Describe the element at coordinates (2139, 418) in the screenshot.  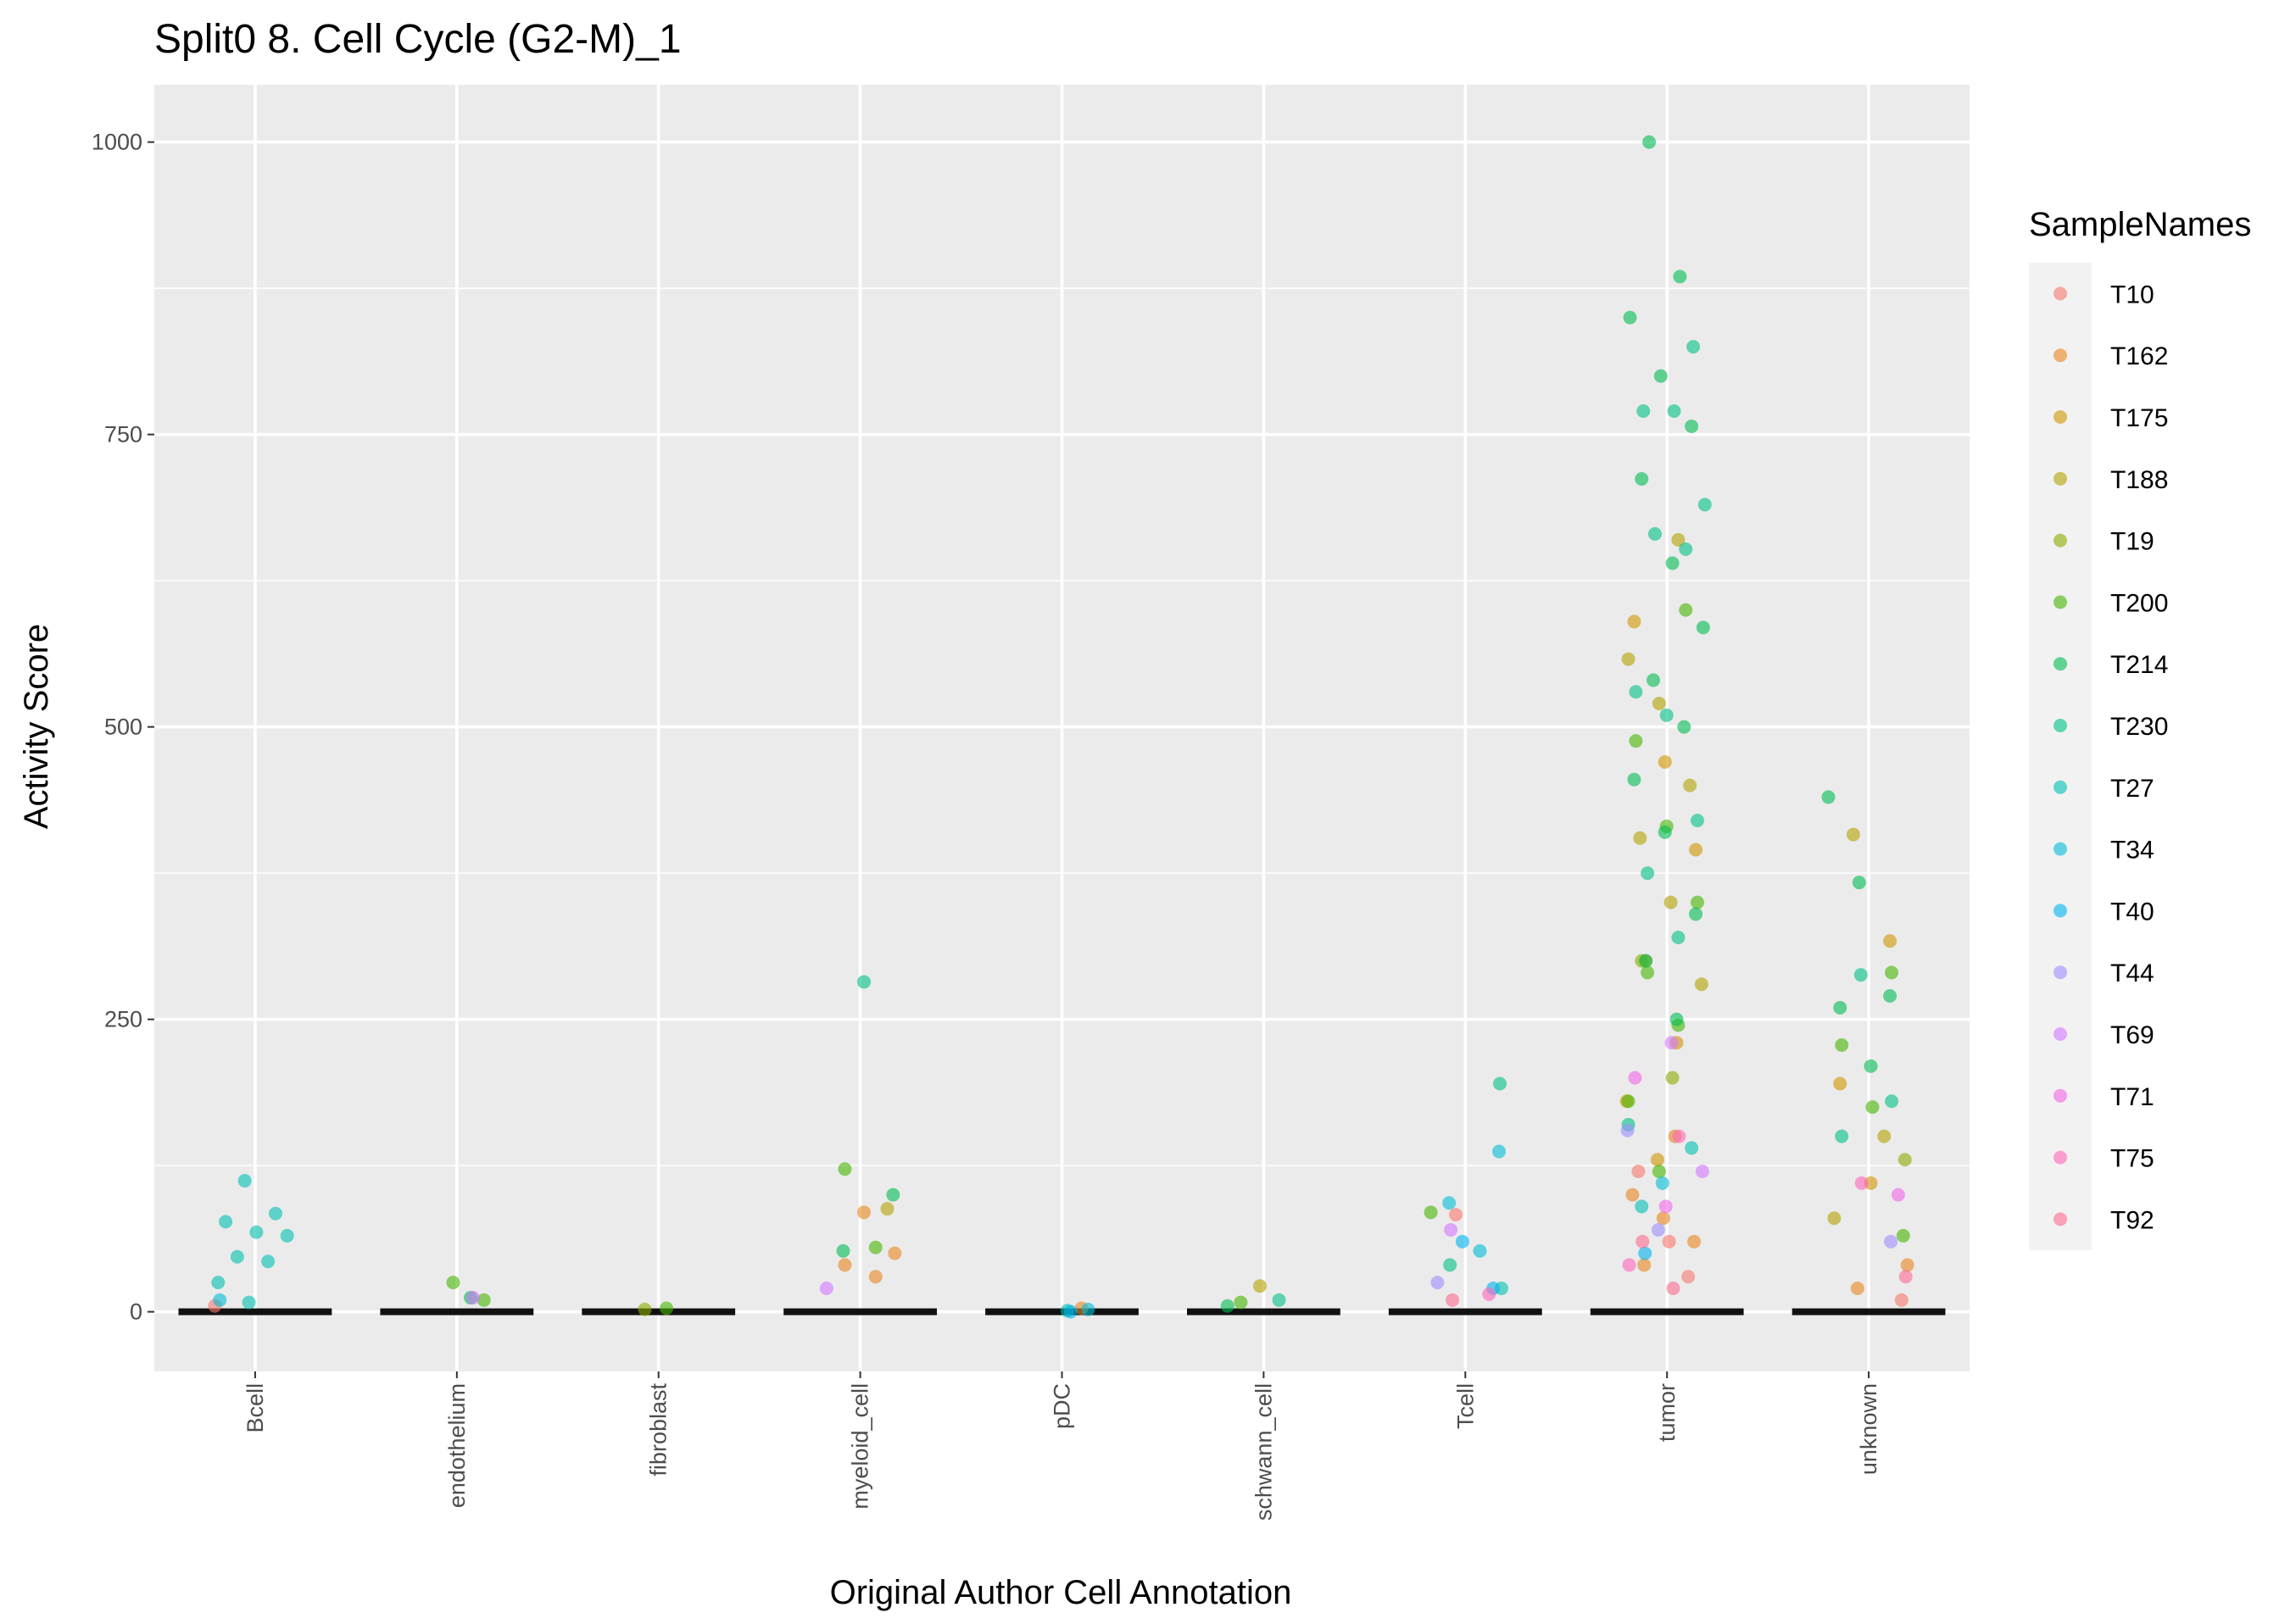
I see `legend-label: T175` at that location.